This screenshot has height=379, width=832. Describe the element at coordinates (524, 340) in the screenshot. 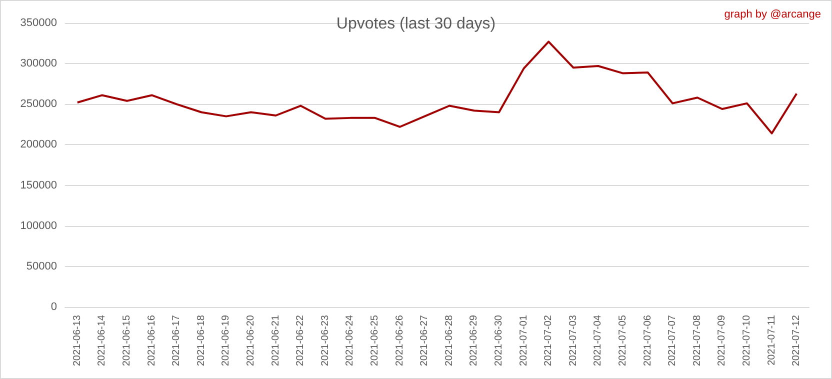

I see `x-tick-label: 2021-07-01` at that location.